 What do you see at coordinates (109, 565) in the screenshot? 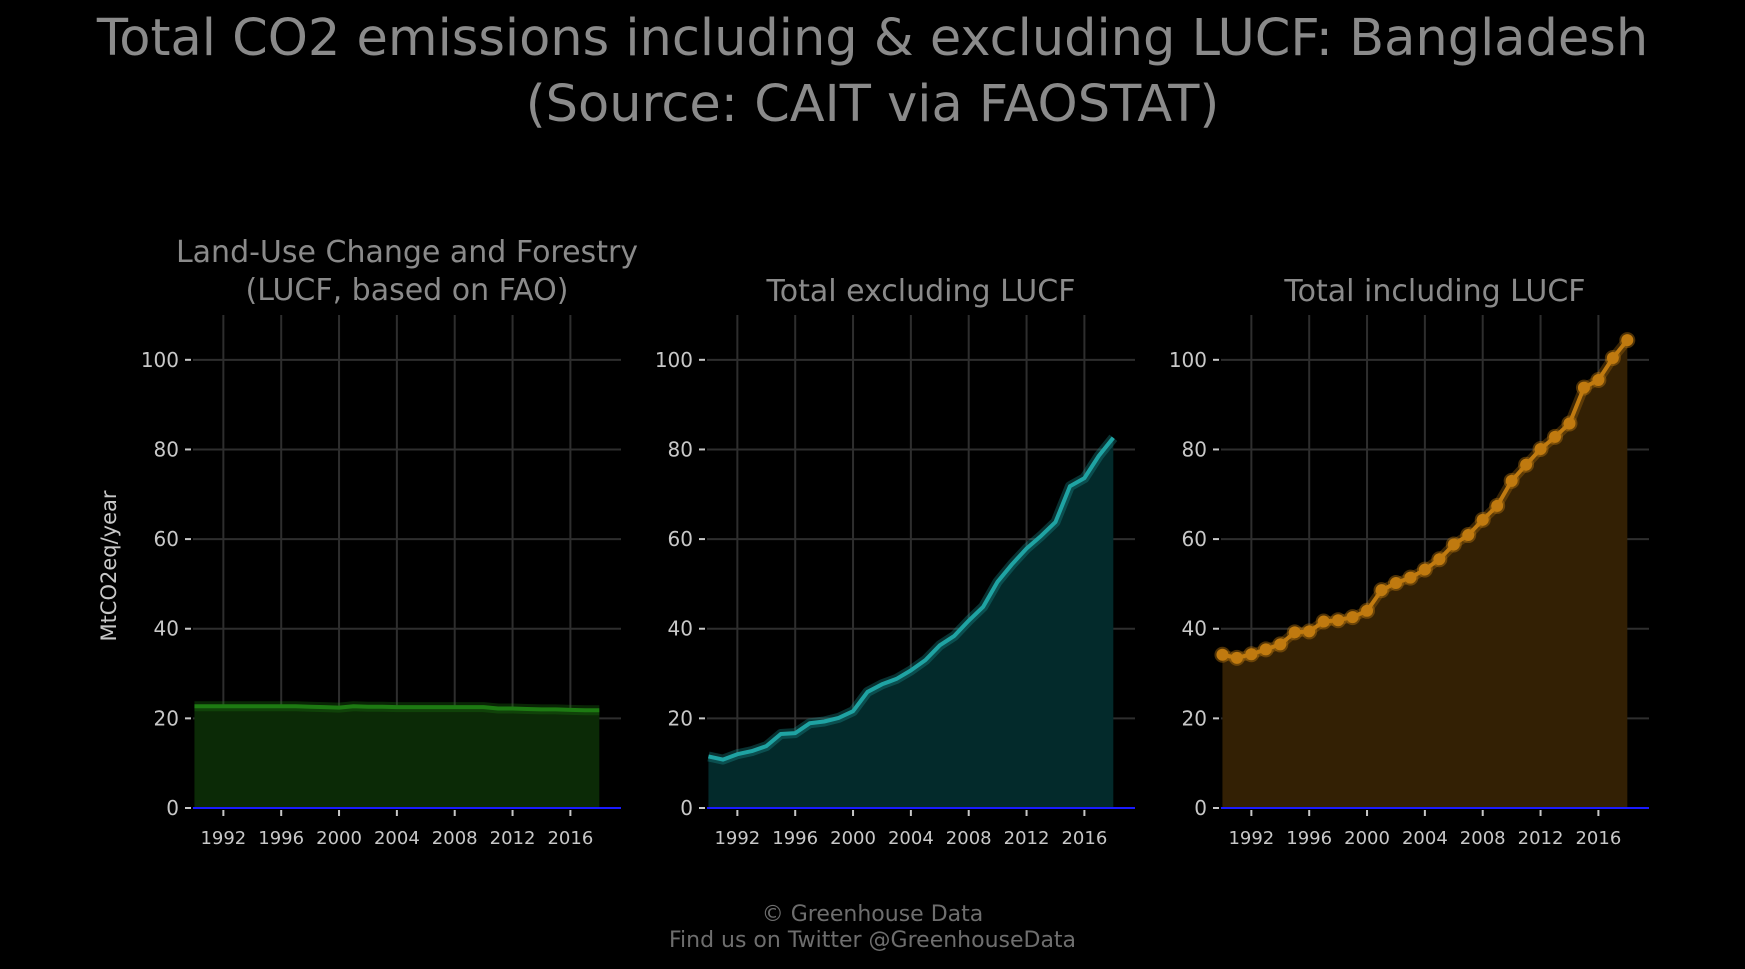
I see `y-axis-label: MtCO2eq/year` at bounding box center [109, 565].